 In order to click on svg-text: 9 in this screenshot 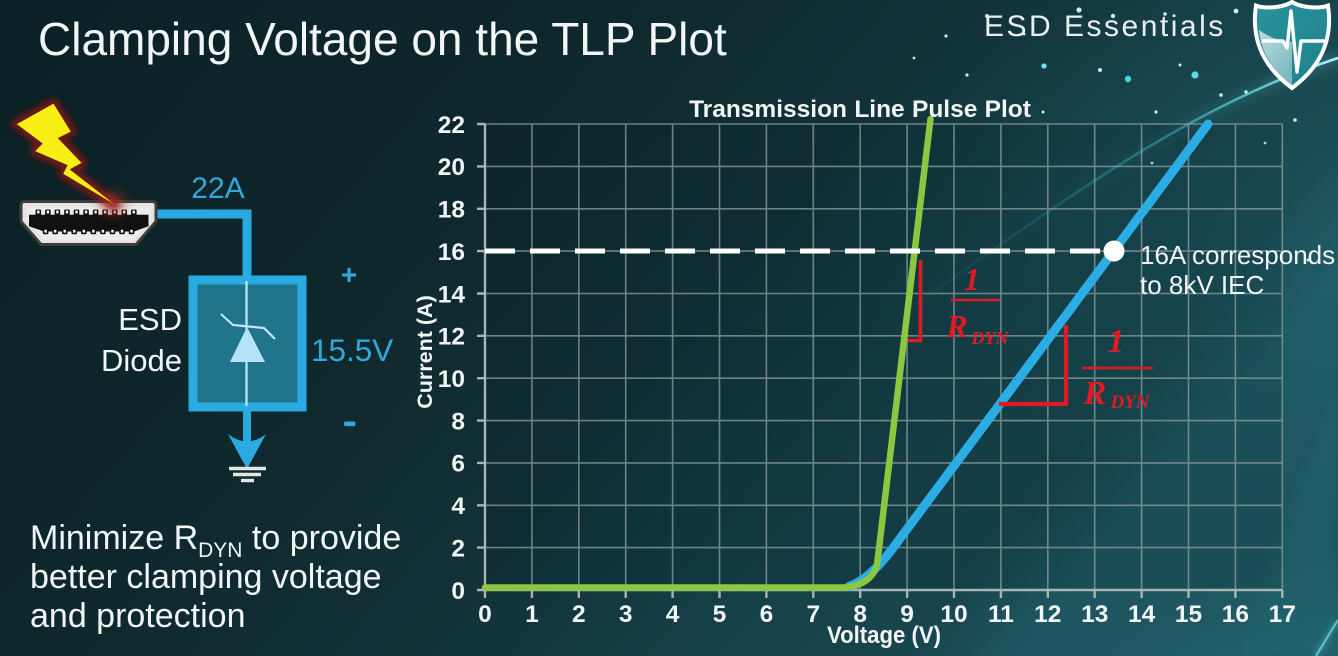, I will do `click(907, 614)`.